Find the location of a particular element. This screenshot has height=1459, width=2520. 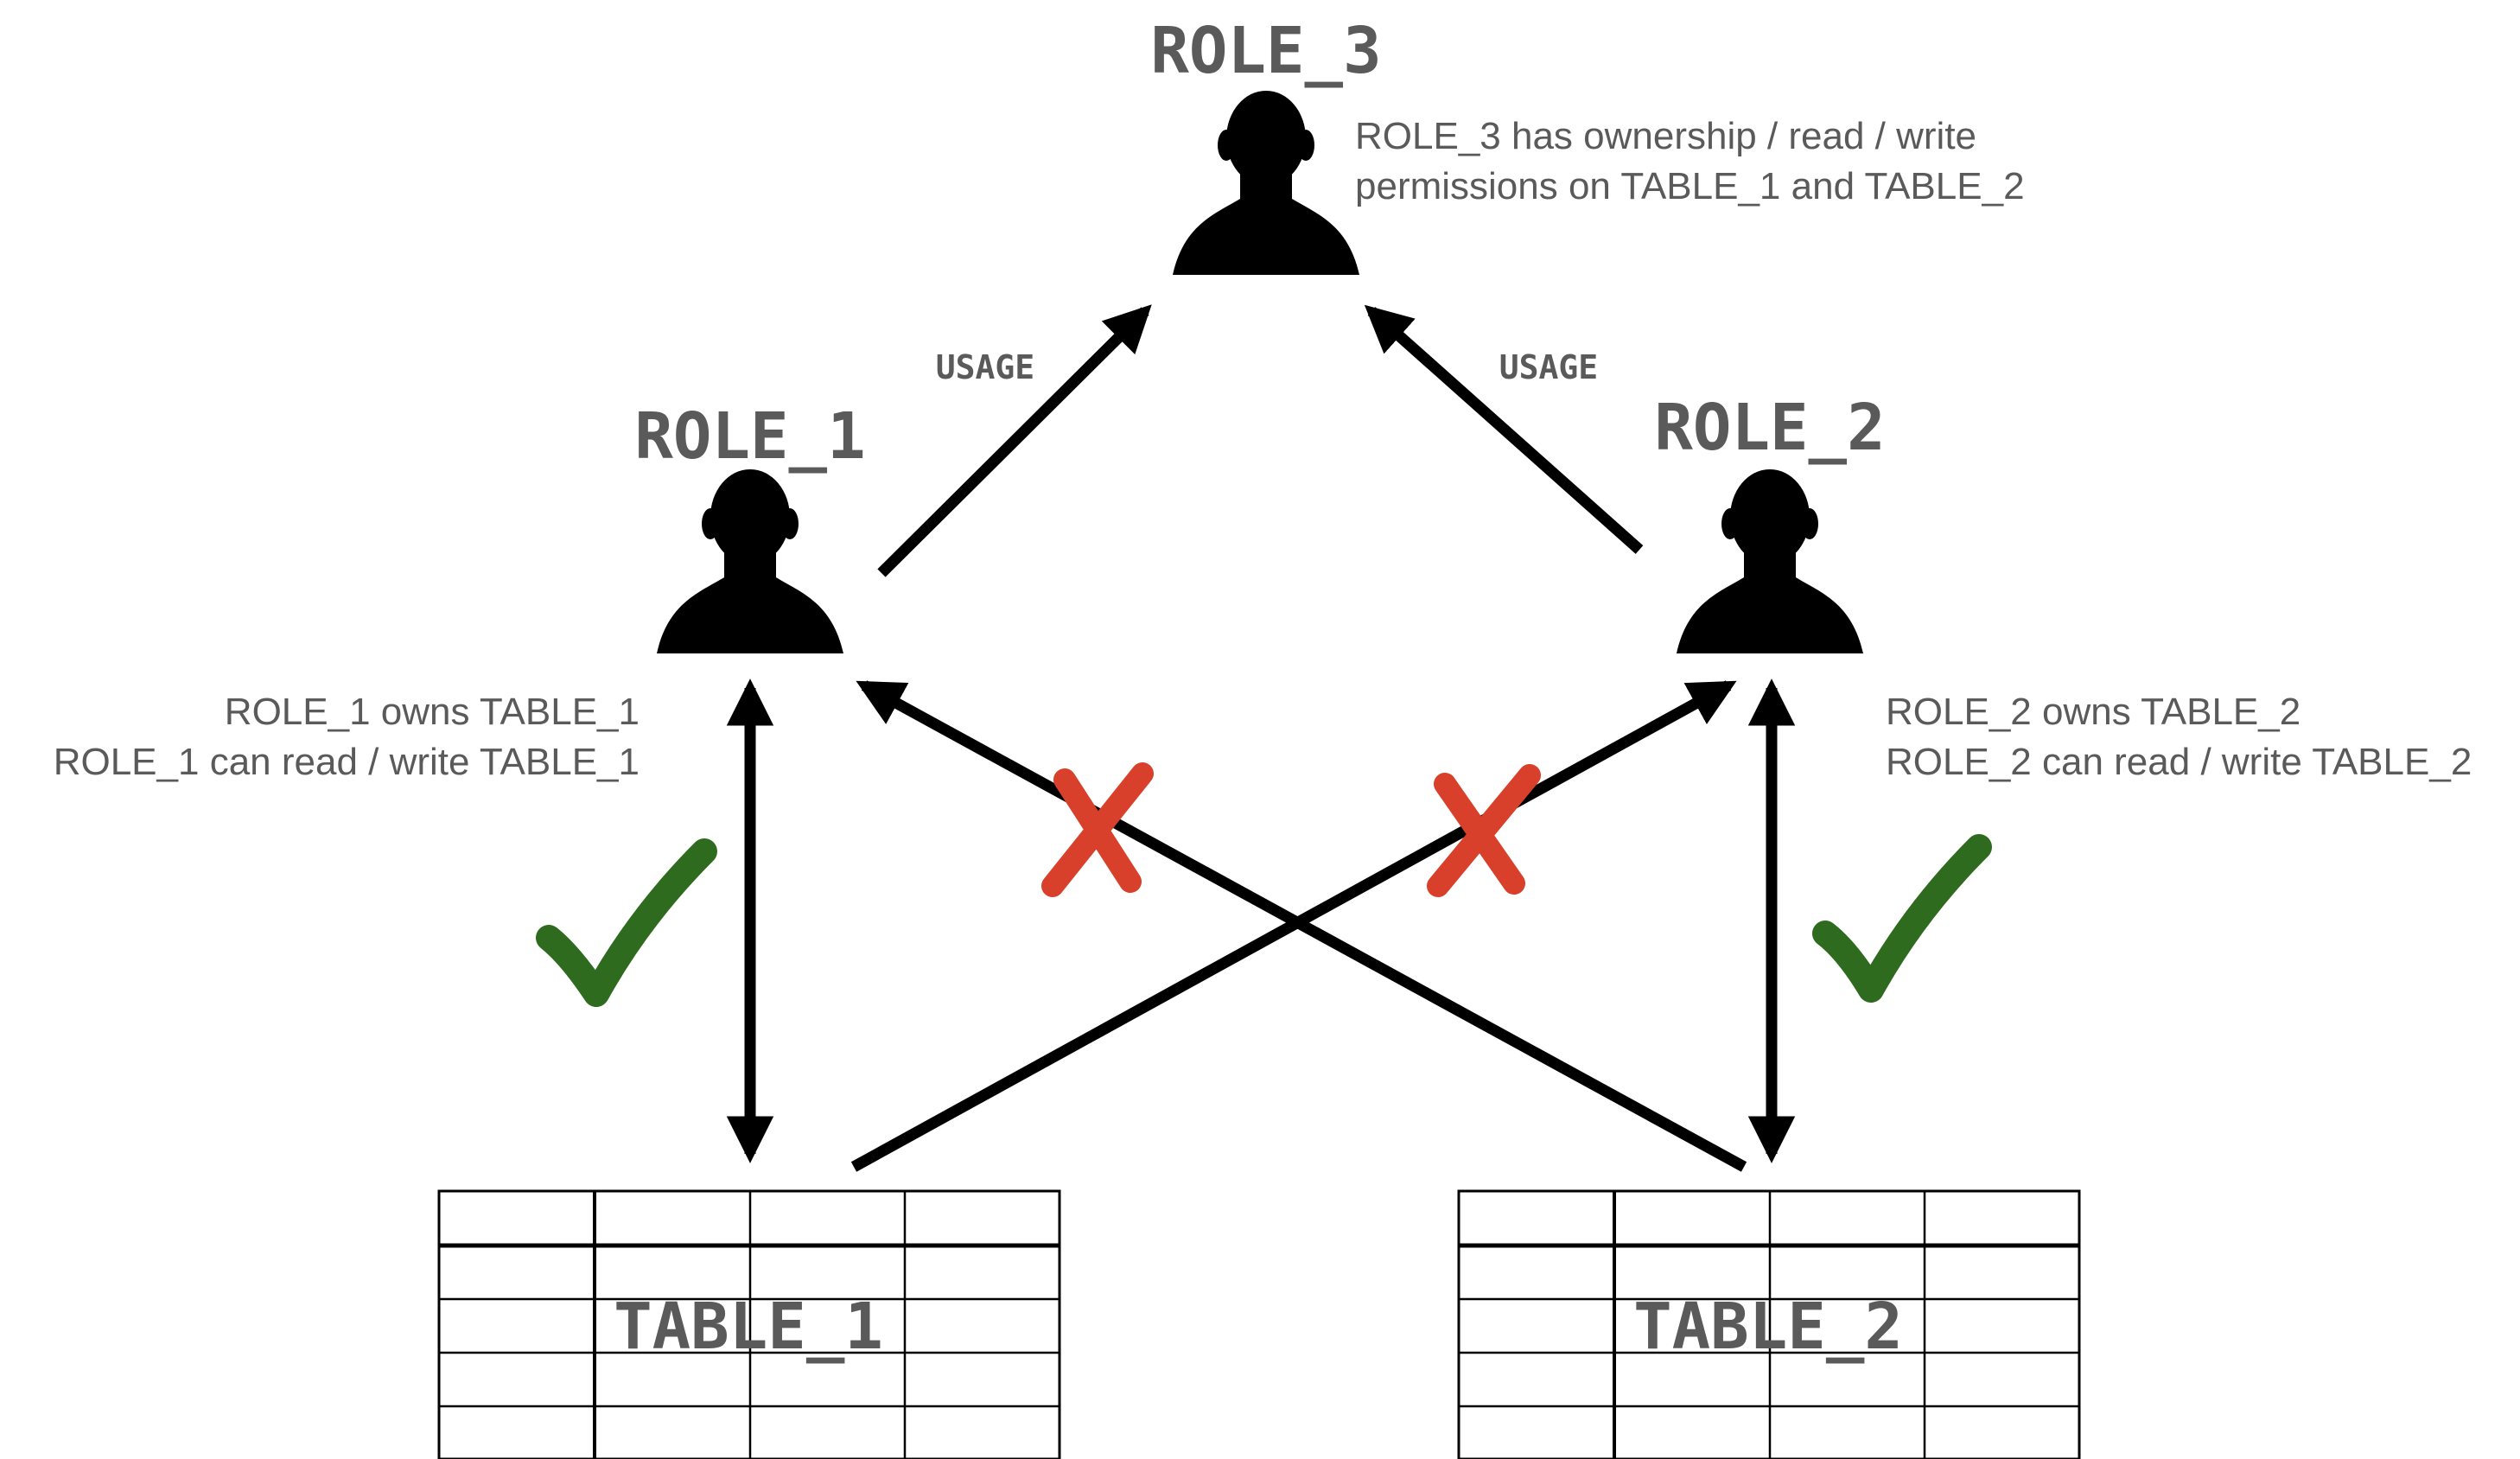

denied-arrow-table1-to-role2 is located at coordinates (1294, 926).